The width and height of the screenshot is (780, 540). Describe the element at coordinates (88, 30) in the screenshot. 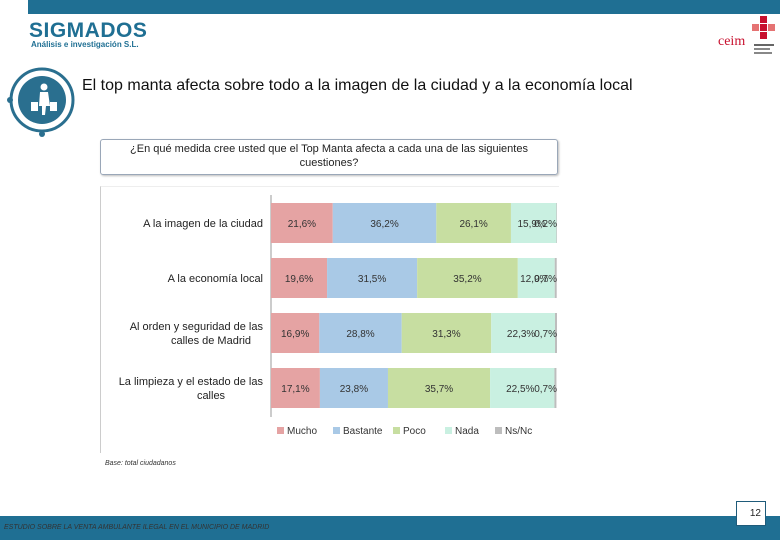

I see `sigmados-logo: SIGMADOS` at that location.